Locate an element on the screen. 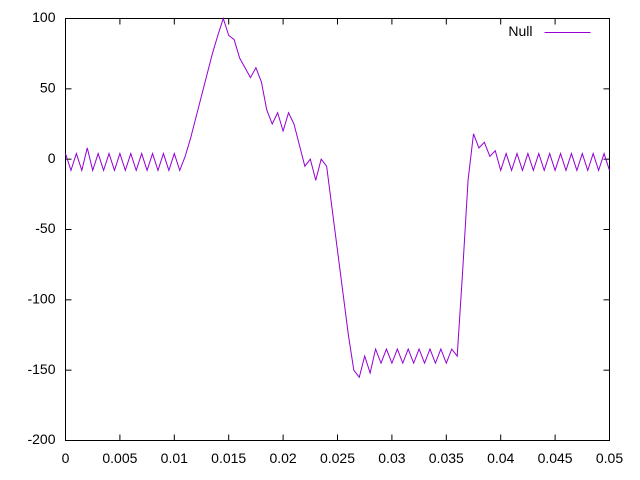 The height and width of the screenshot is (480, 640). x-tick-label: 0.045 is located at coordinates (555, 458).